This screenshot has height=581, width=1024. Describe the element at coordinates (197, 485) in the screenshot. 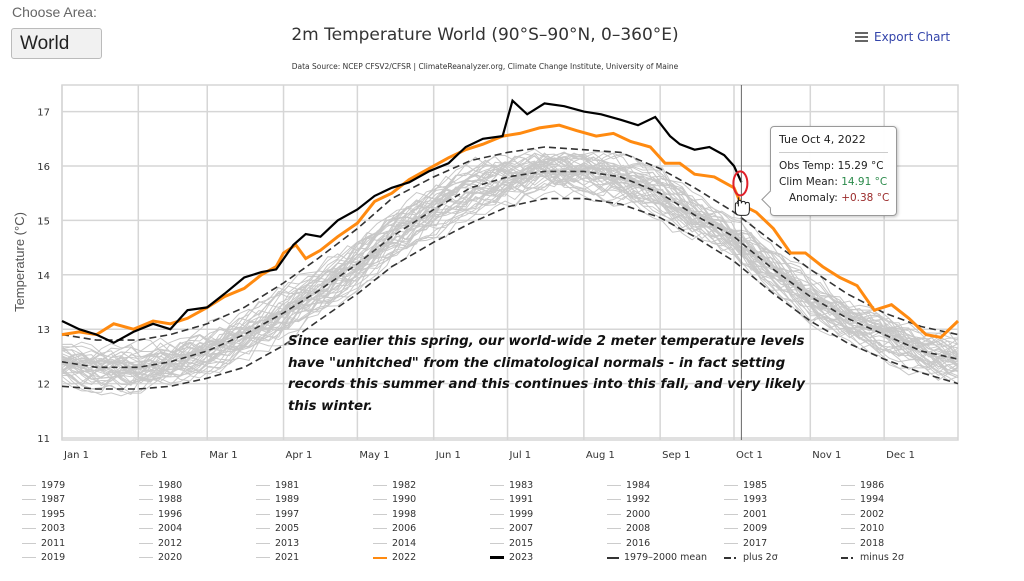

I see `legend-item: 1980` at that location.